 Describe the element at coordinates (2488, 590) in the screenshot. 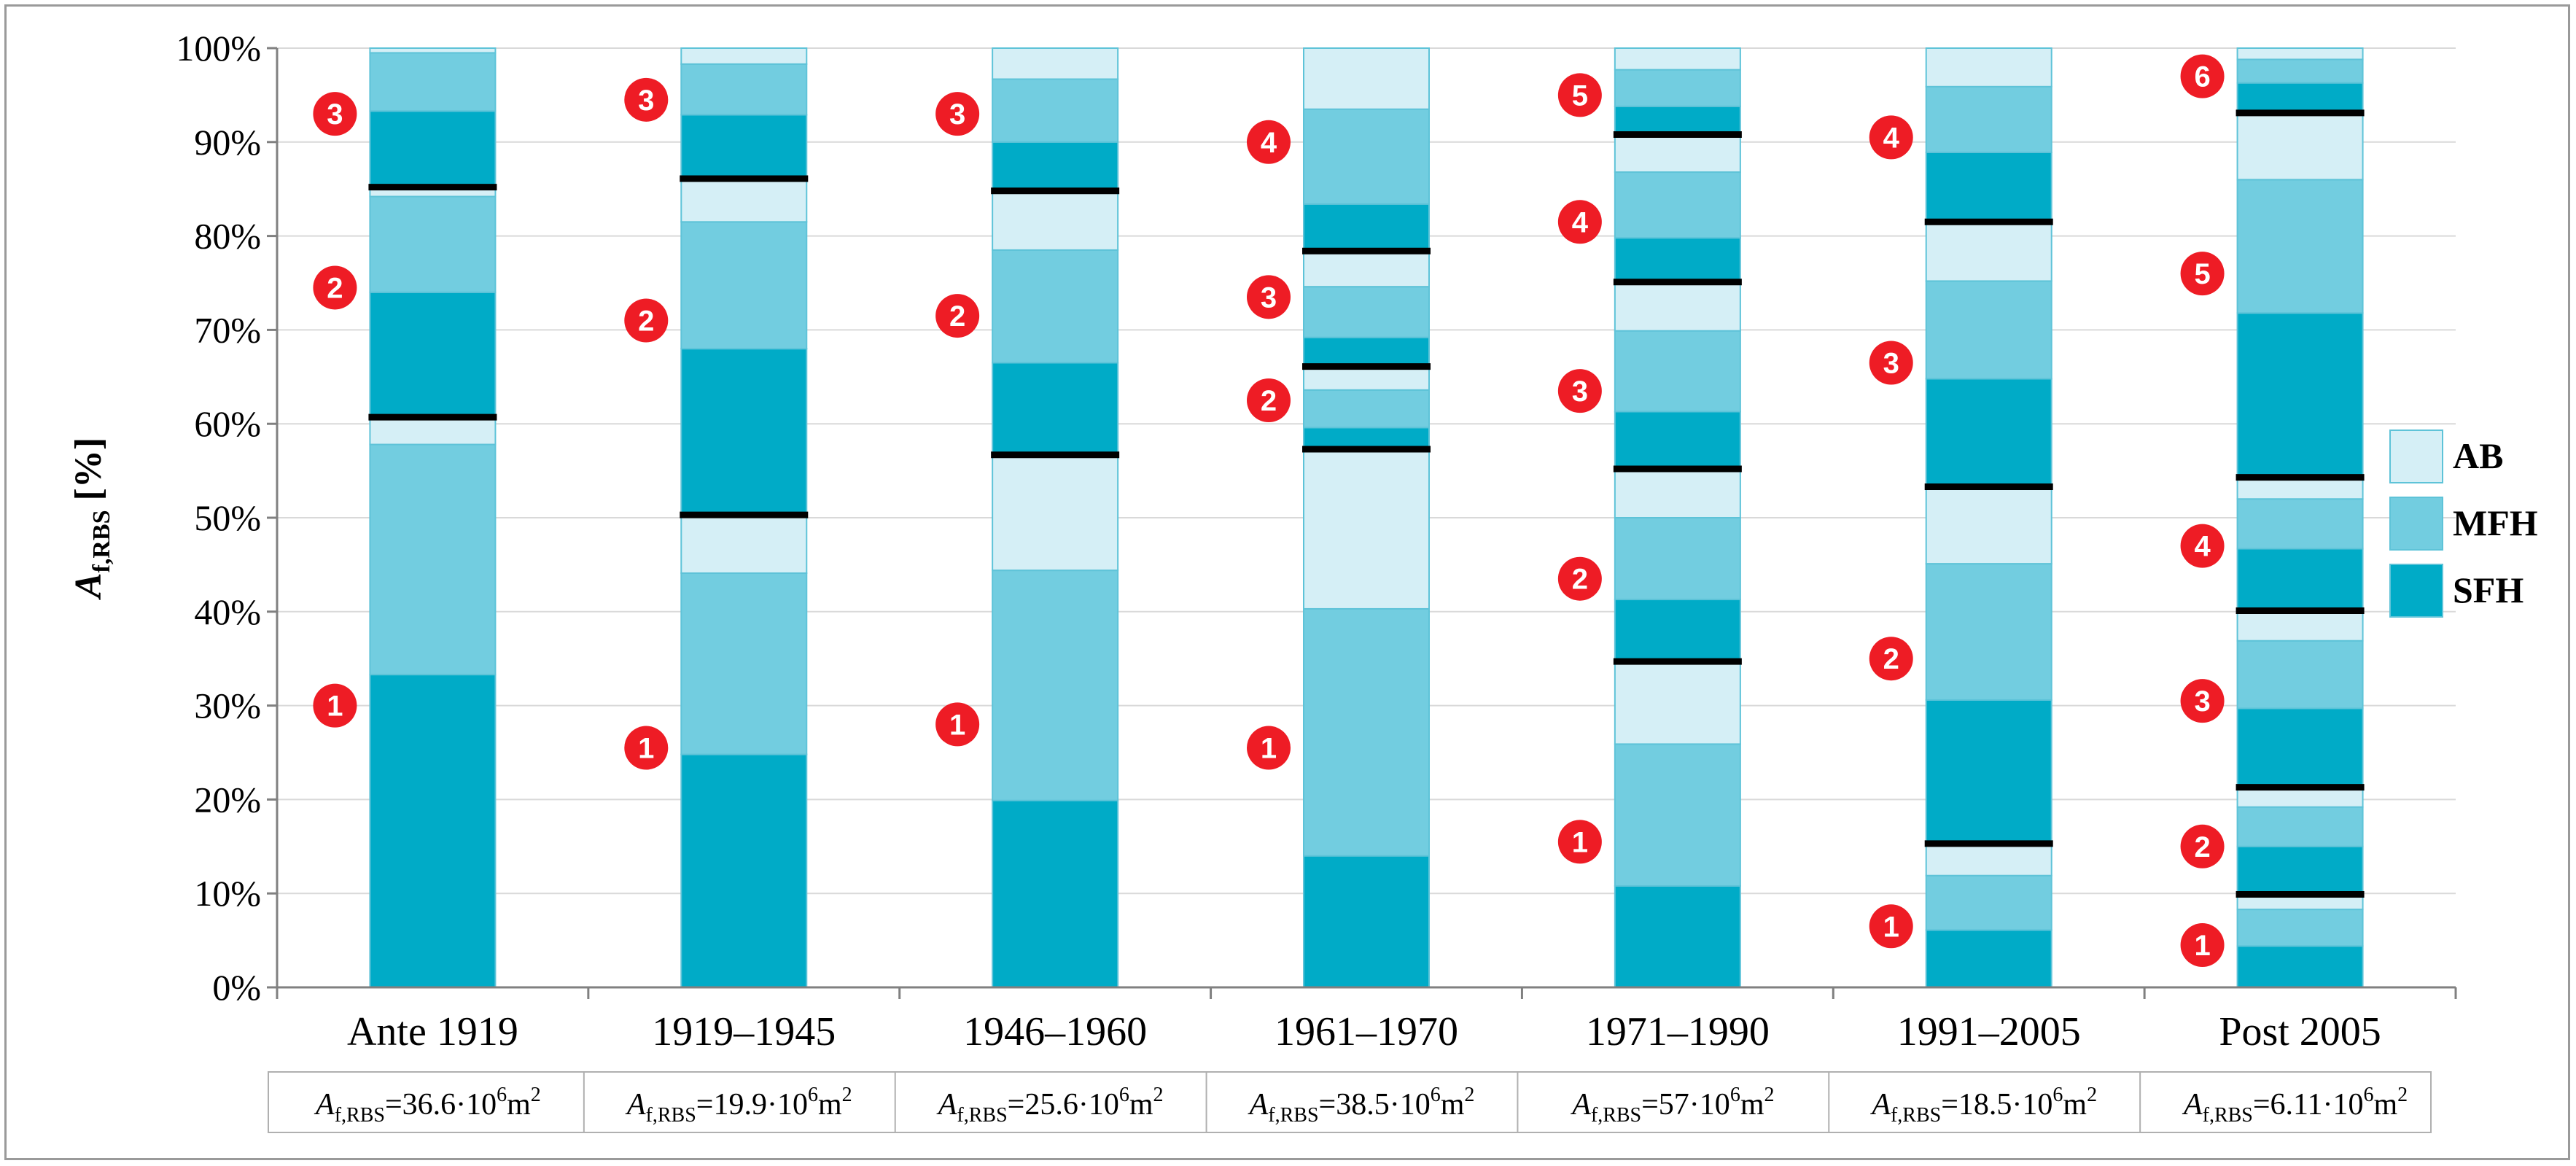

I see `legend-label-sfh: SFH` at that location.